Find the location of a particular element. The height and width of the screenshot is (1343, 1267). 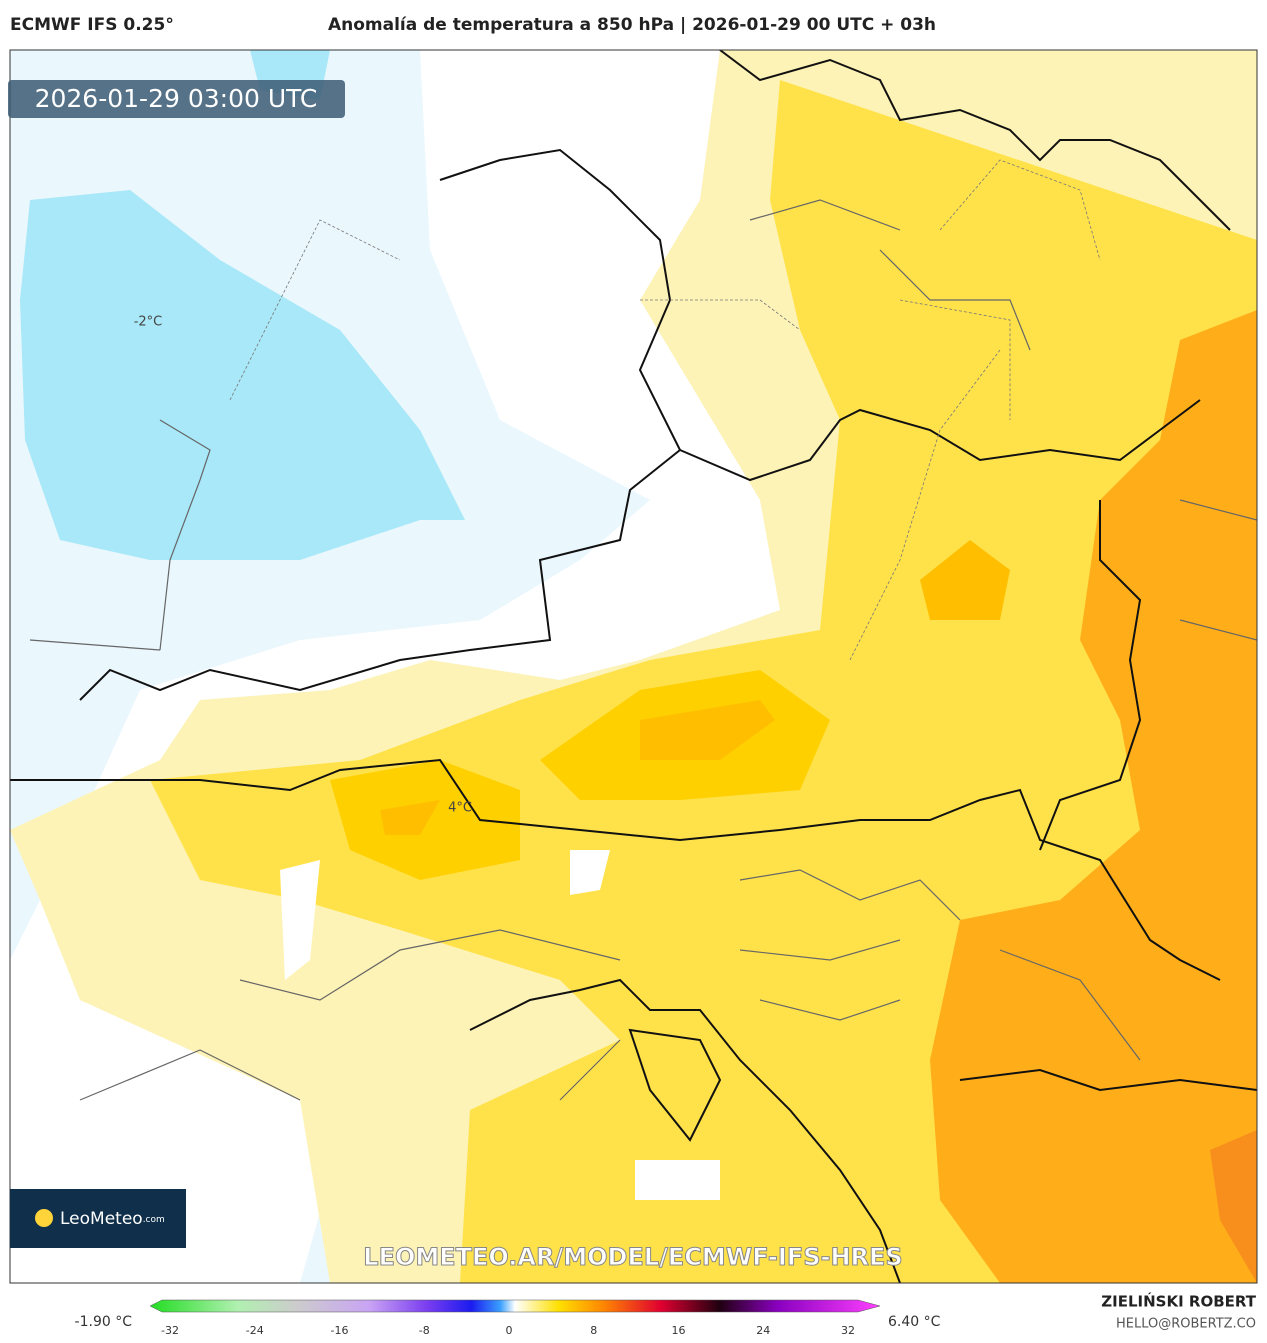

colorbar-tick-label: 24 is located at coordinates (763, 1330).